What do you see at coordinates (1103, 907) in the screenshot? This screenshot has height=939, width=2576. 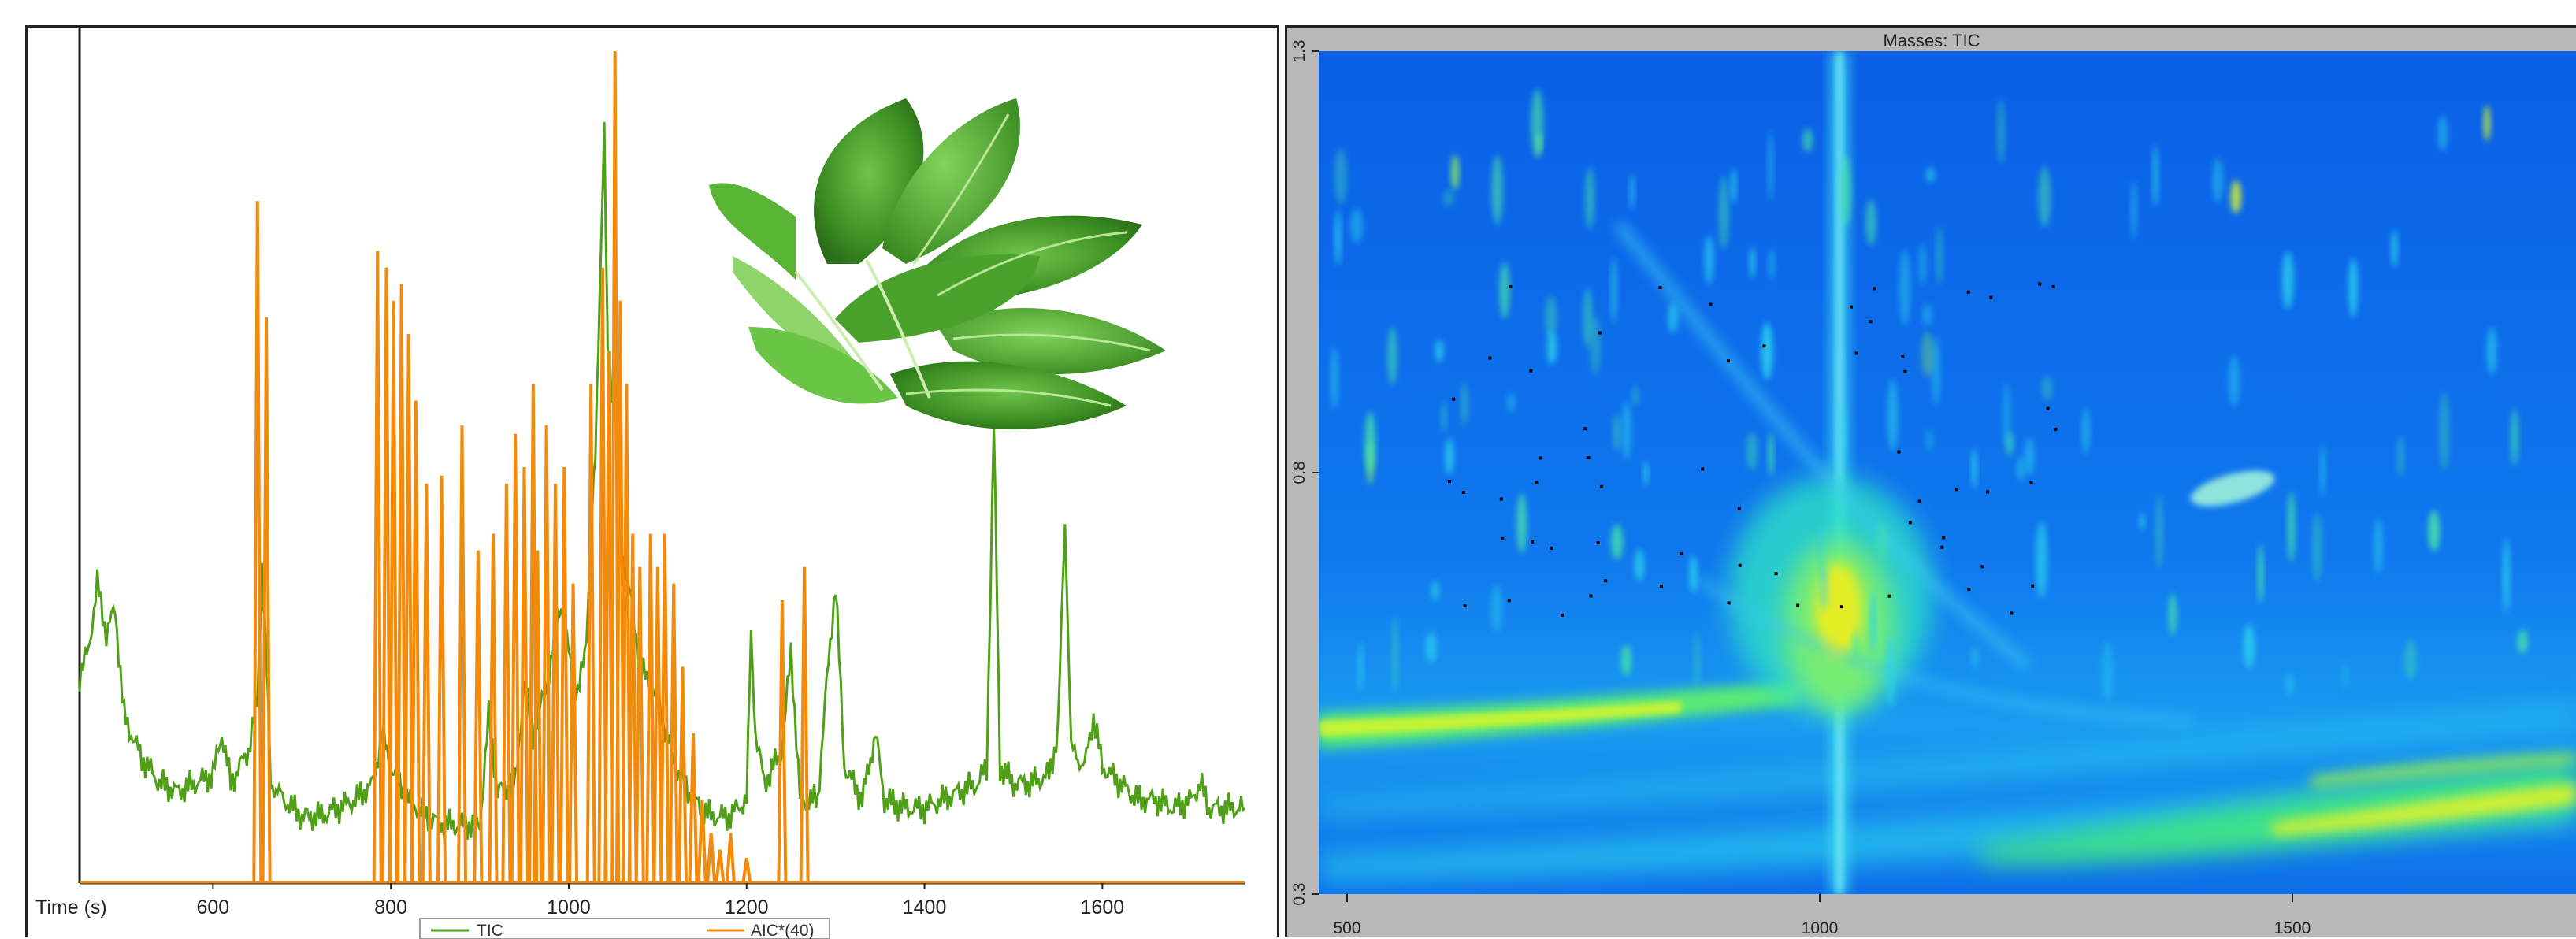 I see `x-tick-label: 1600` at bounding box center [1103, 907].